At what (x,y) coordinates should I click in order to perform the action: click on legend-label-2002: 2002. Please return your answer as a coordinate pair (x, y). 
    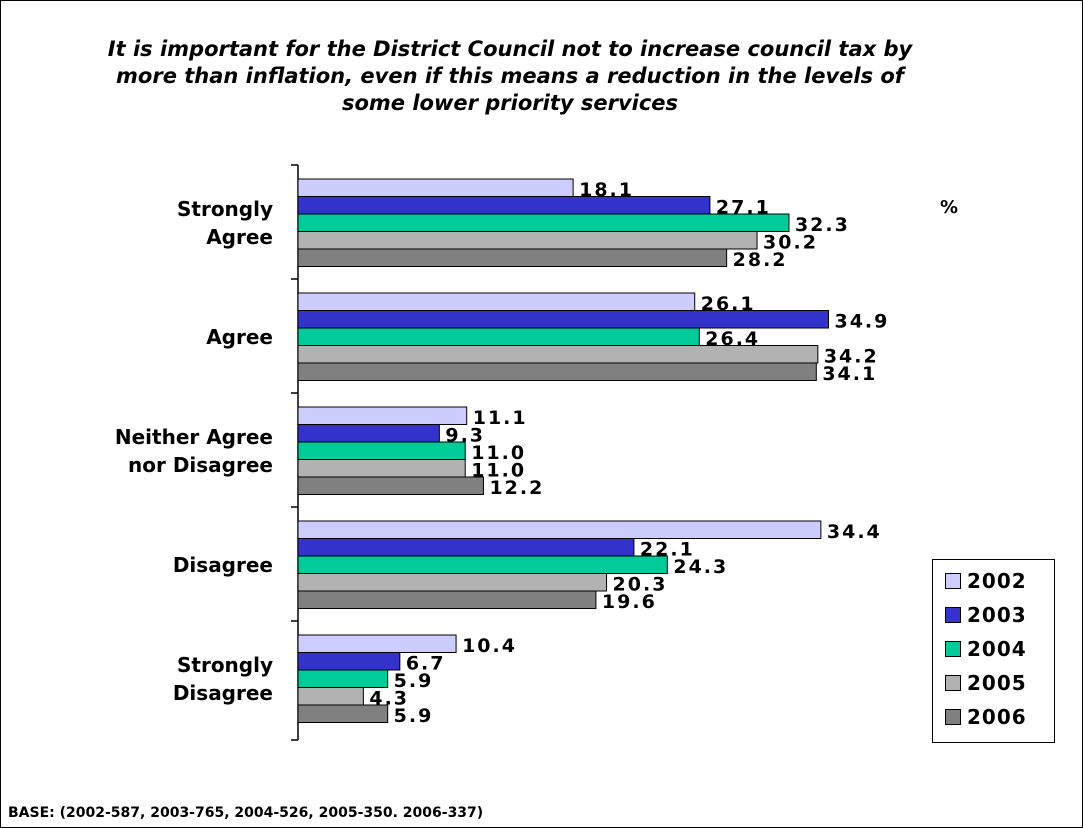
    Looking at the image, I should click on (997, 581).